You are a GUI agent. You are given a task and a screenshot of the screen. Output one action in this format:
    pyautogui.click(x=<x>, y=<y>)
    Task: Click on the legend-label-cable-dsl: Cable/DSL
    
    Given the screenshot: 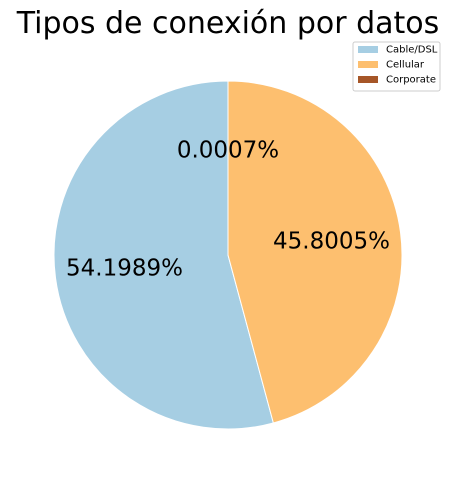 What is the action you would take?
    pyautogui.click(x=412, y=50)
    